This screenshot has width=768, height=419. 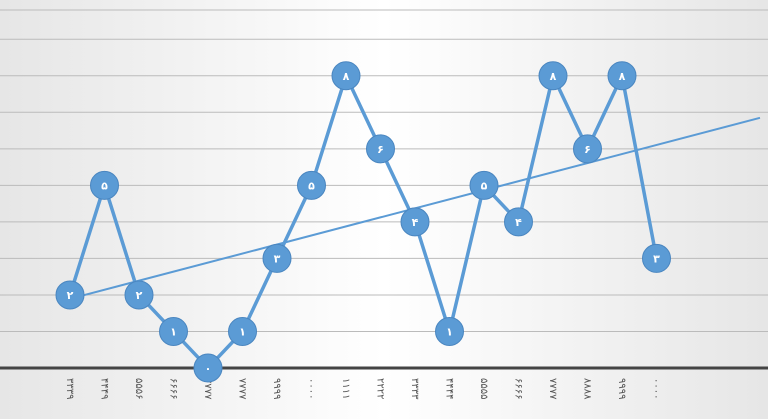 I want to click on x-tick-label: ۳۳۳۳, so click(x=414, y=389).